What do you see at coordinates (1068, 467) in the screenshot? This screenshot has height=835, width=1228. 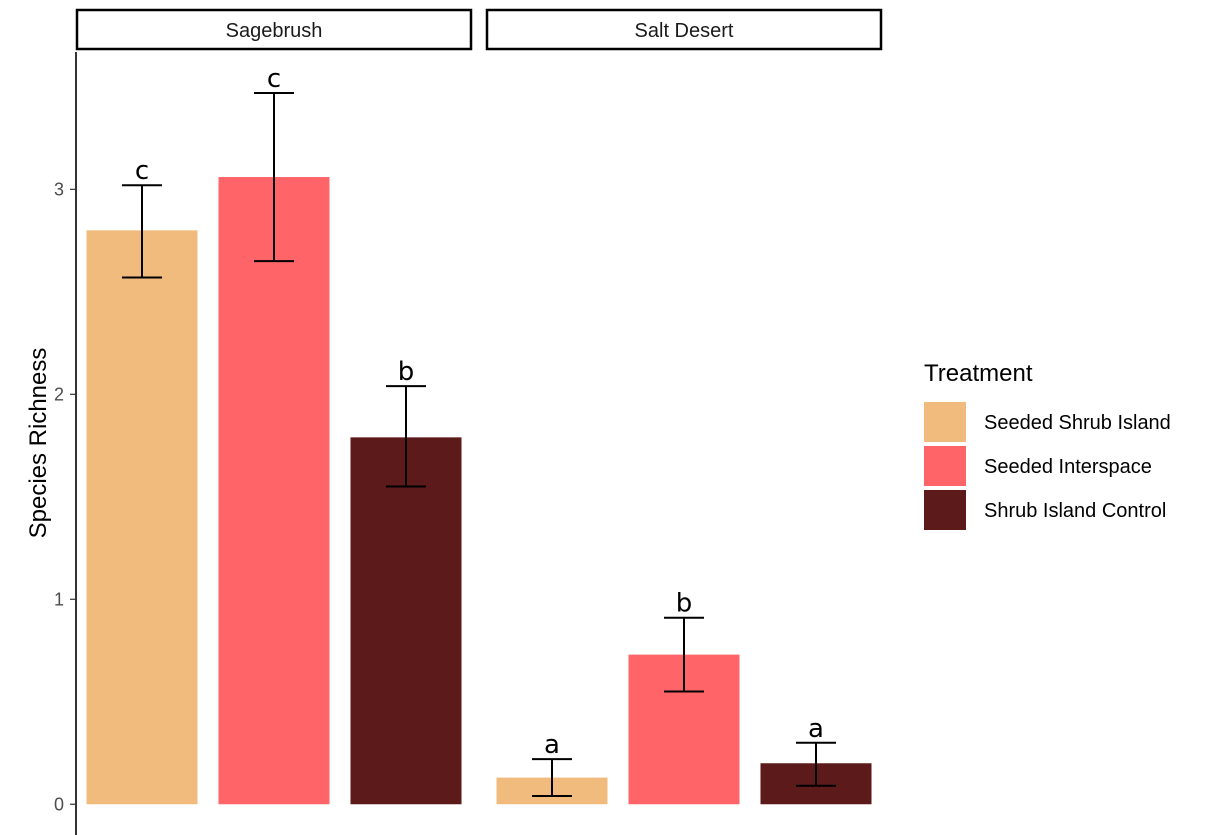 I see `legend-label: Seeded Interspace` at bounding box center [1068, 467].